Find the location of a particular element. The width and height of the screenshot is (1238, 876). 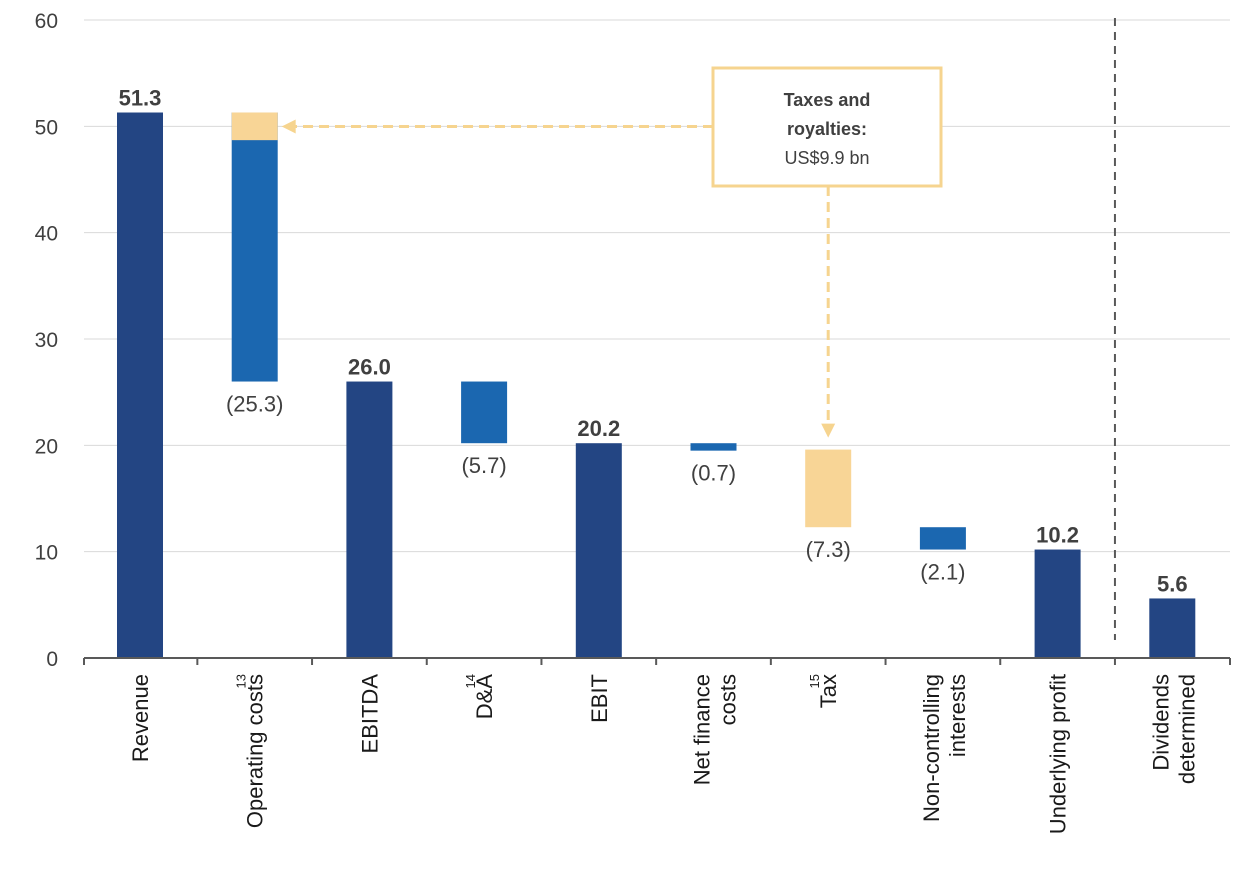

callout-title-line2: royalties: is located at coordinates (827, 129).